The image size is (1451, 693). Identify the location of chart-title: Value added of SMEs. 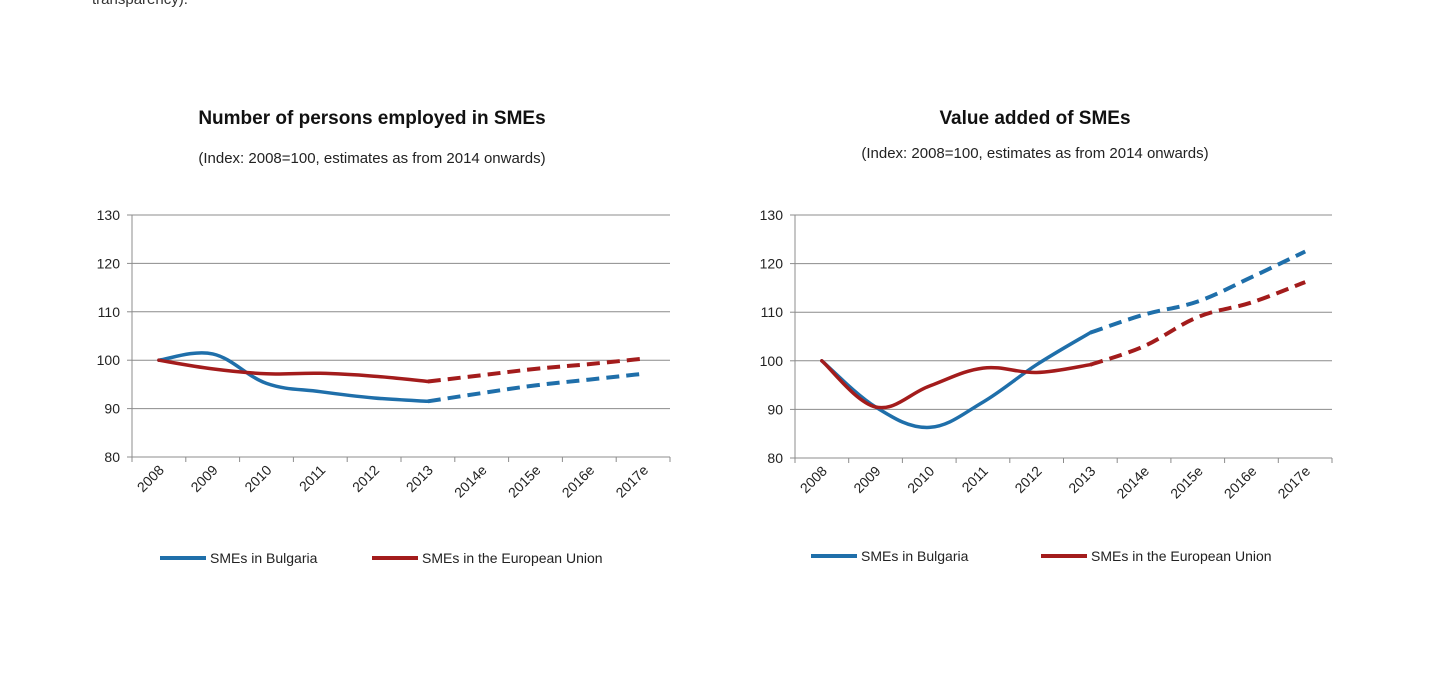
(1035, 118).